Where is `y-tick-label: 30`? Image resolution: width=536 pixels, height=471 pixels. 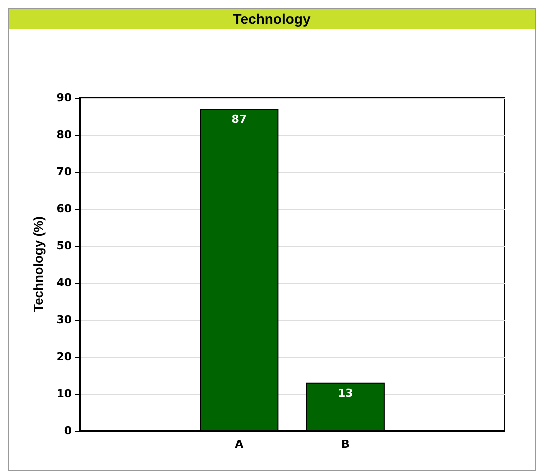 y-tick-label: 30 is located at coordinates (64, 320).